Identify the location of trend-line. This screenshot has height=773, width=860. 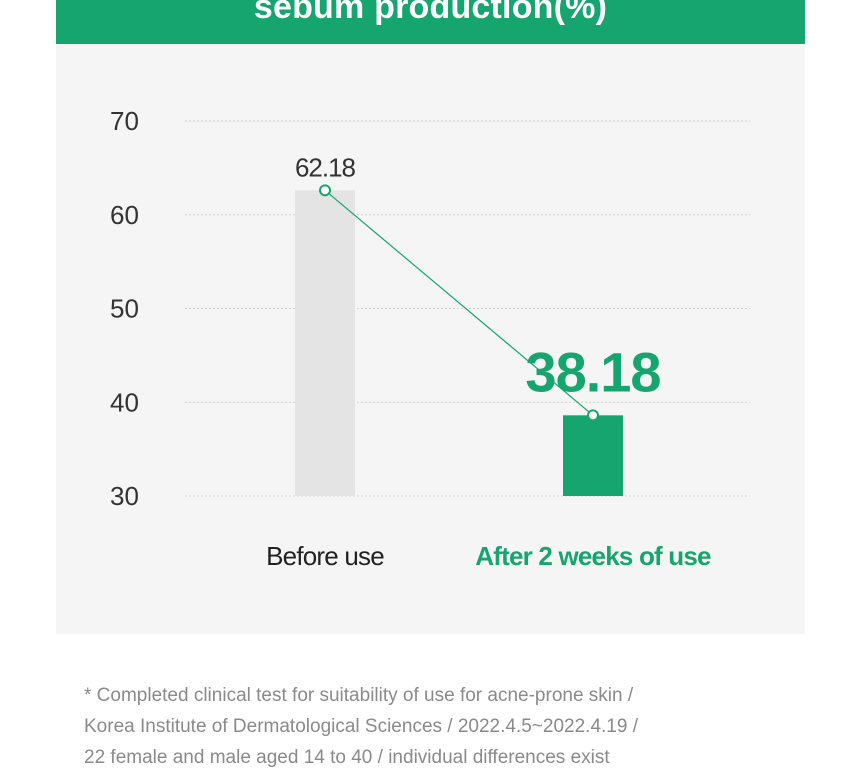
(459, 302).